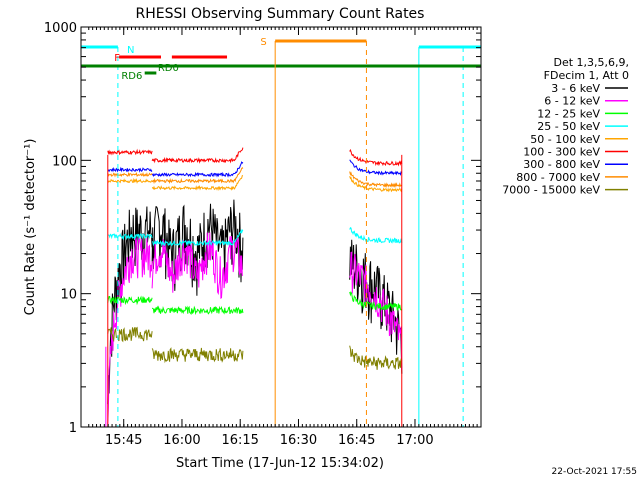  What do you see at coordinates (130, 50) in the screenshot?
I see `annotation-label: N` at bounding box center [130, 50].